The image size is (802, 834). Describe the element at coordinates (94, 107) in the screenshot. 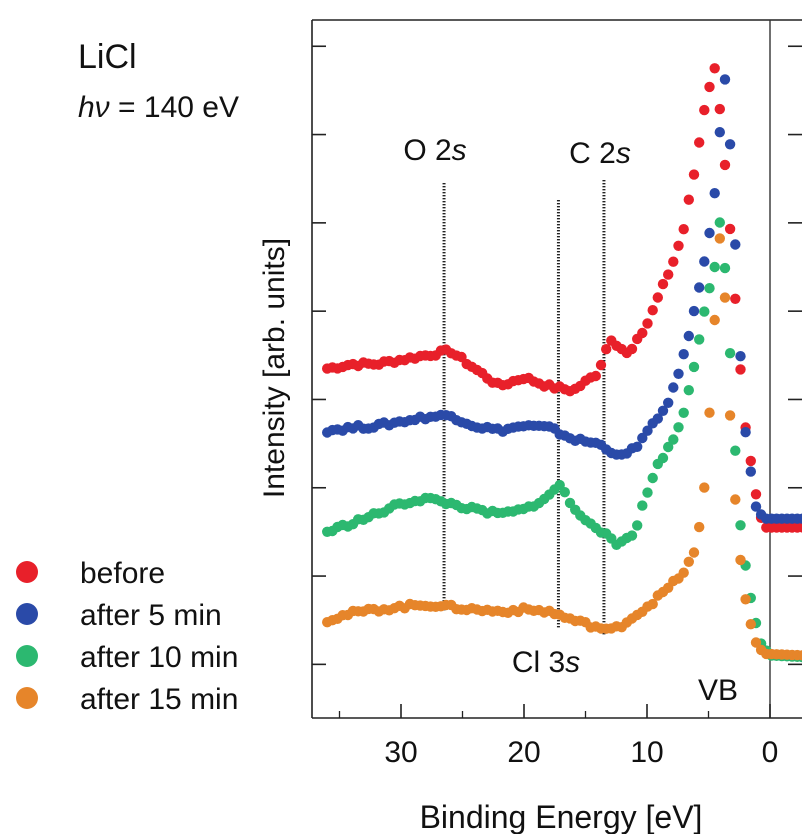

I see `photon-energy-symbol: hν` at that location.